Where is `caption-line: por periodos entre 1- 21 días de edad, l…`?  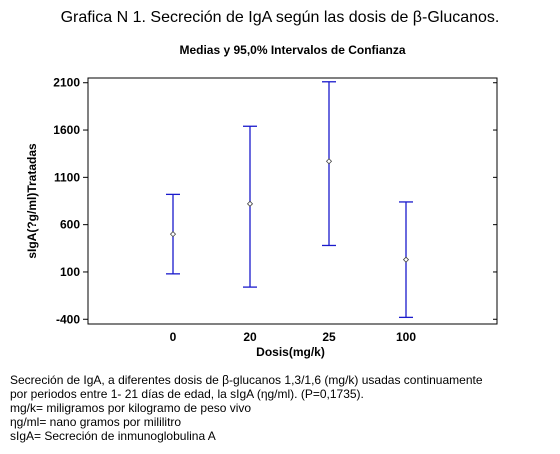
caption-line: por periodos entre 1- 21 días de edad, l… is located at coordinates (187, 394).